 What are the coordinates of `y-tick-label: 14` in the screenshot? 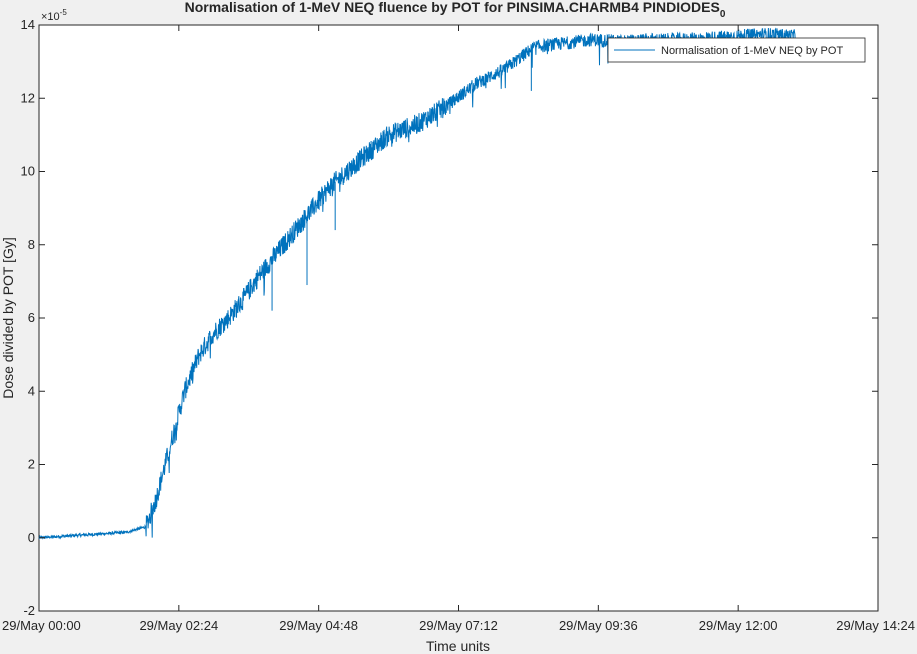 It's located at (28, 24).